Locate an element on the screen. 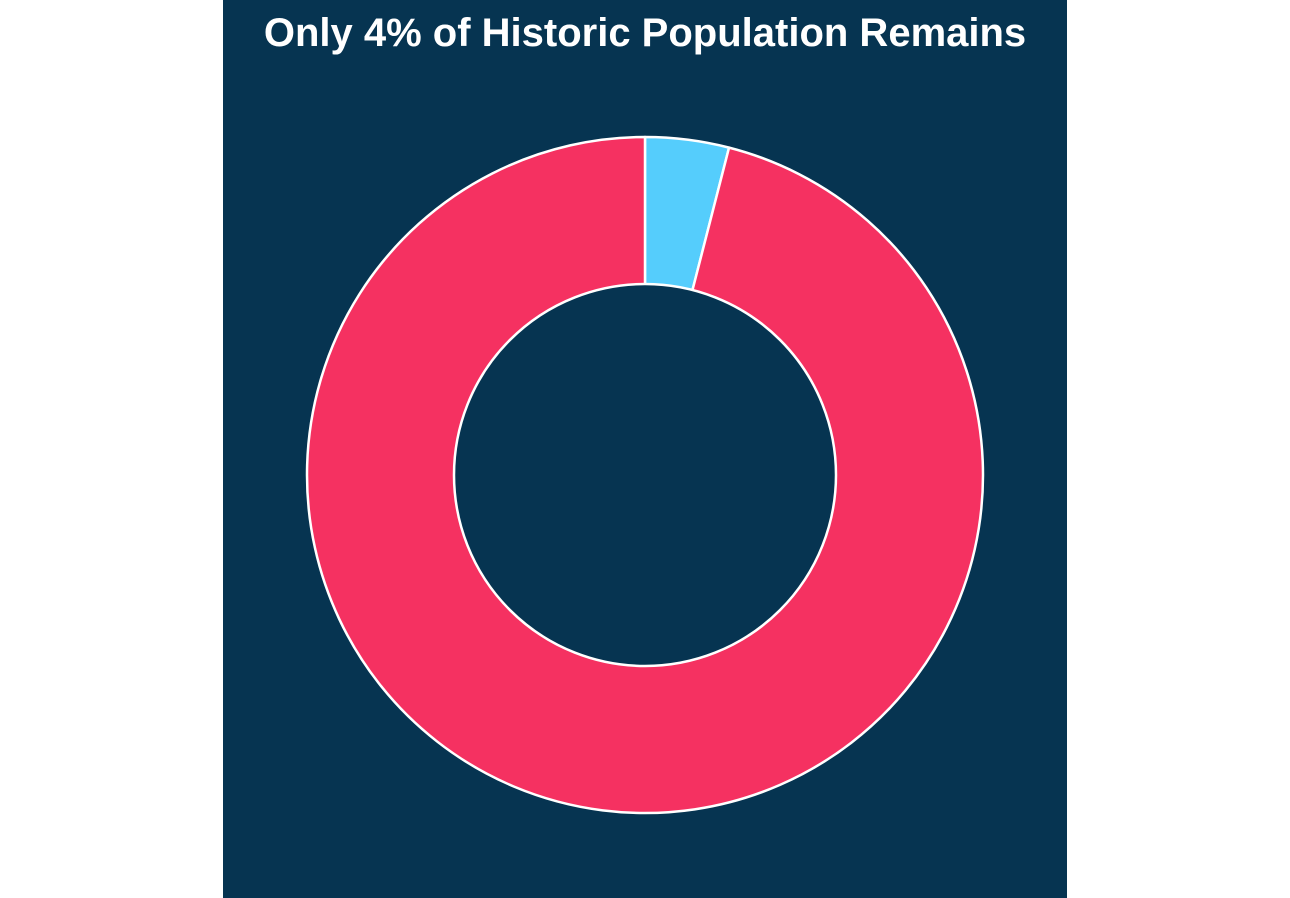 This screenshot has width=1290, height=898. donut-hole is located at coordinates (645, 475).